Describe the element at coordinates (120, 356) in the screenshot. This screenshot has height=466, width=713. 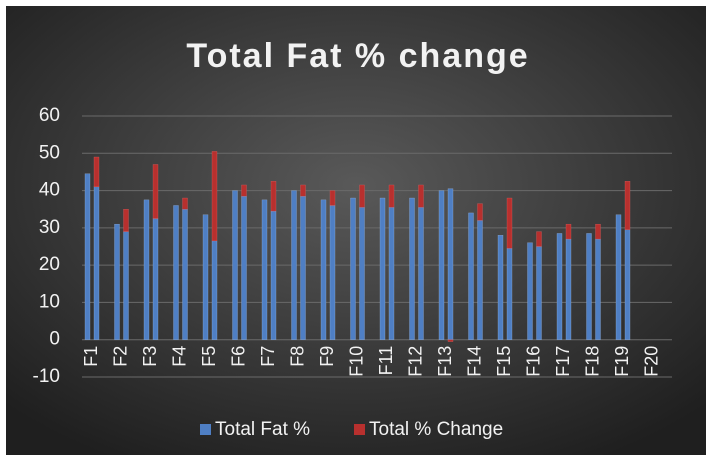
I see `x-tick-label: F2` at that location.